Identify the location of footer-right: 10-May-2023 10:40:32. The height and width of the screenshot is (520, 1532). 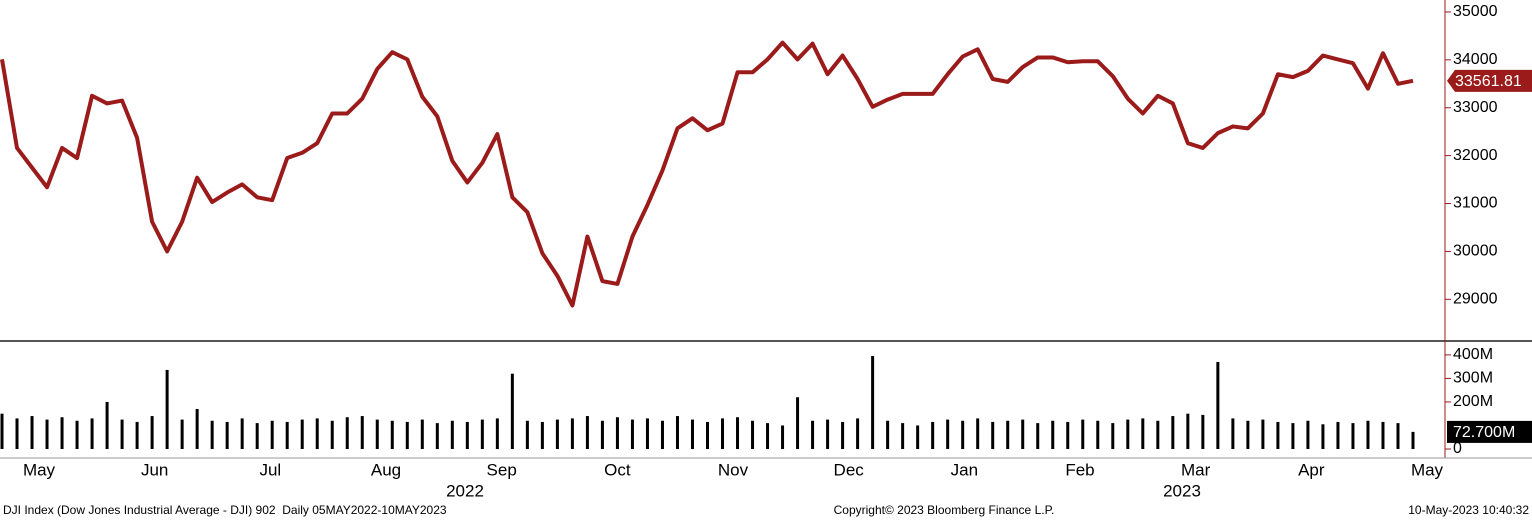
(1468, 510).